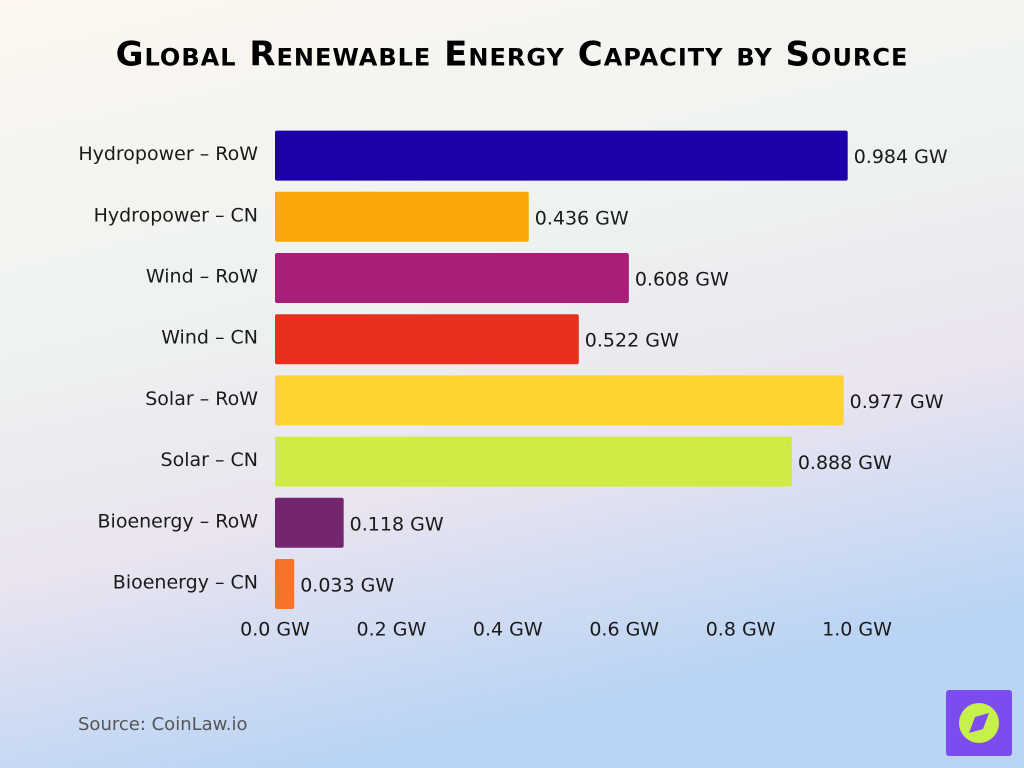 Image resolution: width=1024 pixels, height=768 pixels. I want to click on y-tick-label: Bioenergy – CN, so click(185, 583).